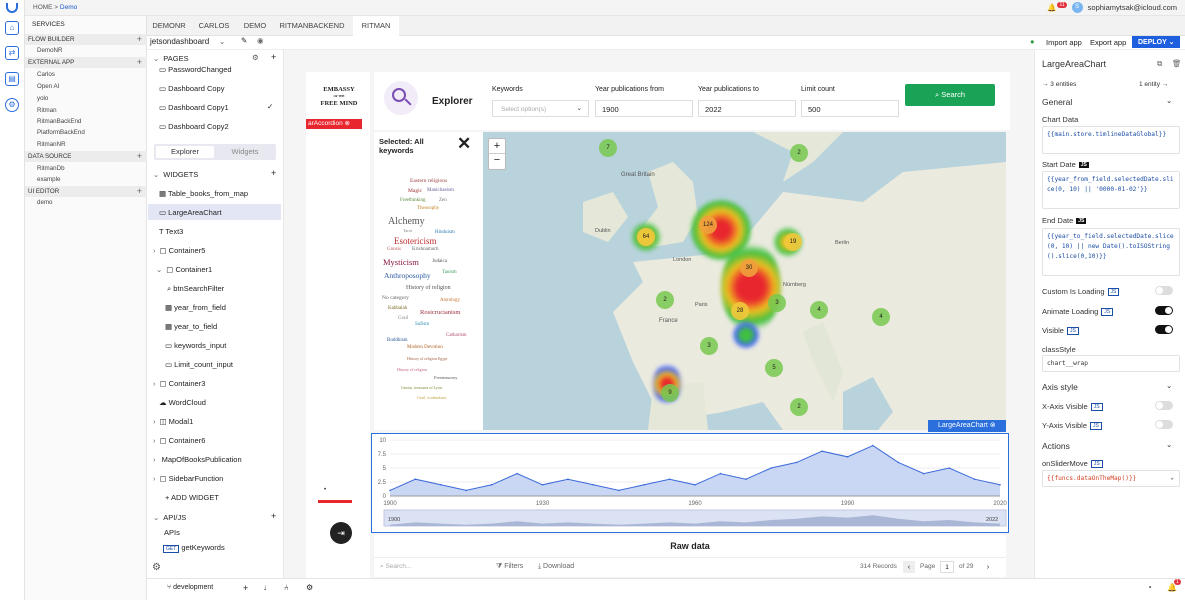  What do you see at coordinates (274, 173) in the screenshot?
I see `add-widget-icon: +` at bounding box center [274, 173].